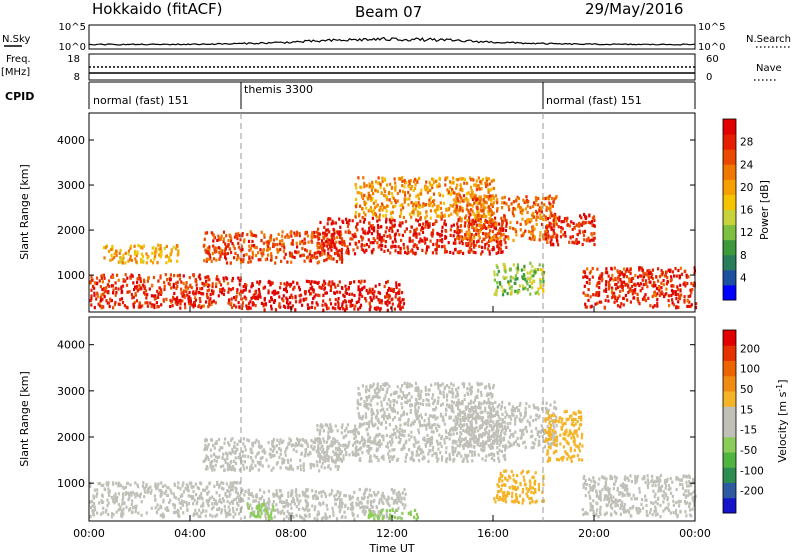 The image size is (800, 554). What do you see at coordinates (391, 68) in the screenshot?
I see `freq-panel: Freq. [MHz] 18 8 60 0 Nave` at bounding box center [391, 68].